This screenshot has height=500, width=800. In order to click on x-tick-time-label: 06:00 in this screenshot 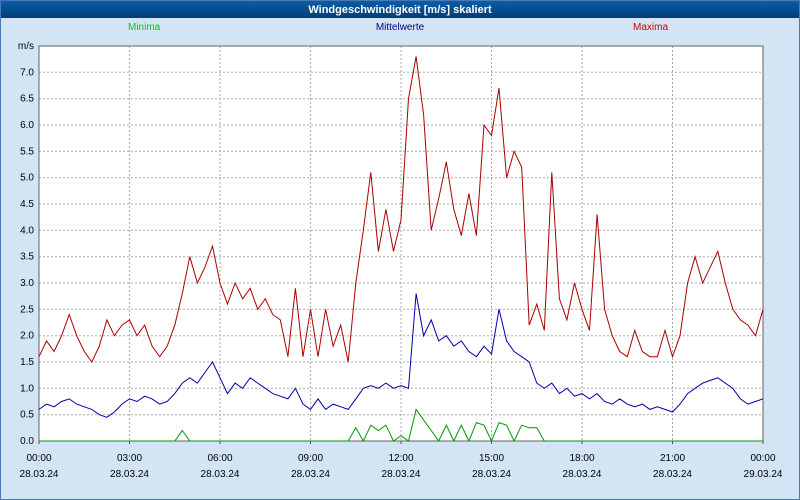, I will do `click(219, 458)`.